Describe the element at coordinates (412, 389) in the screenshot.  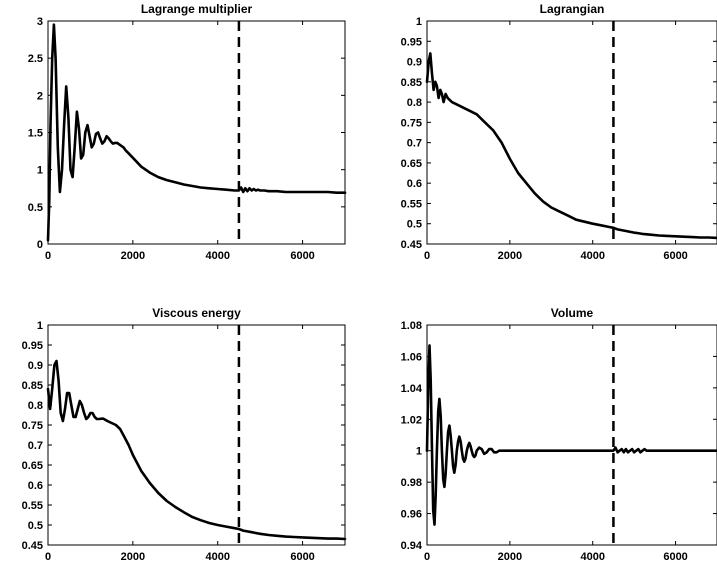
I see `y-tick-label: 1.04` at that location.